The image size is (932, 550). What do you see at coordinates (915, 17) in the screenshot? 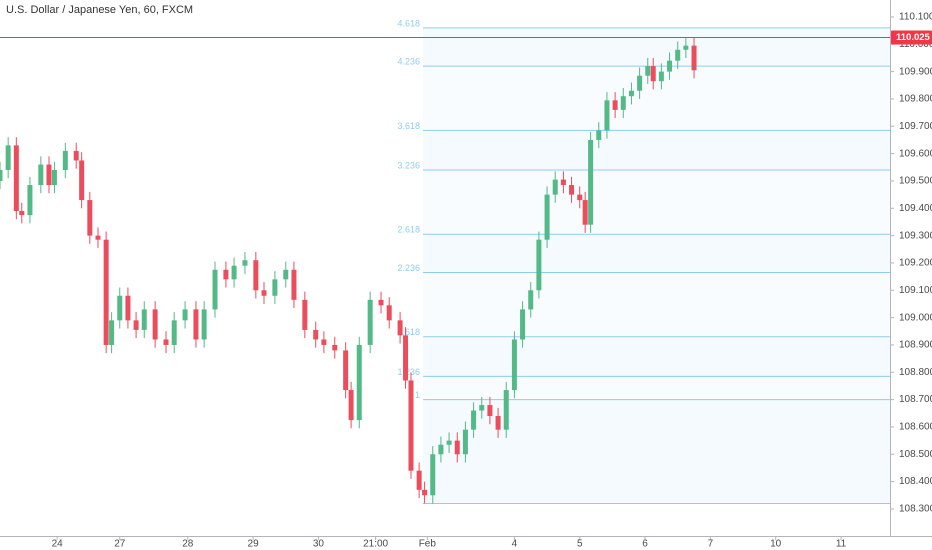
I see `y-tick-label: 110.100` at bounding box center [915, 17].